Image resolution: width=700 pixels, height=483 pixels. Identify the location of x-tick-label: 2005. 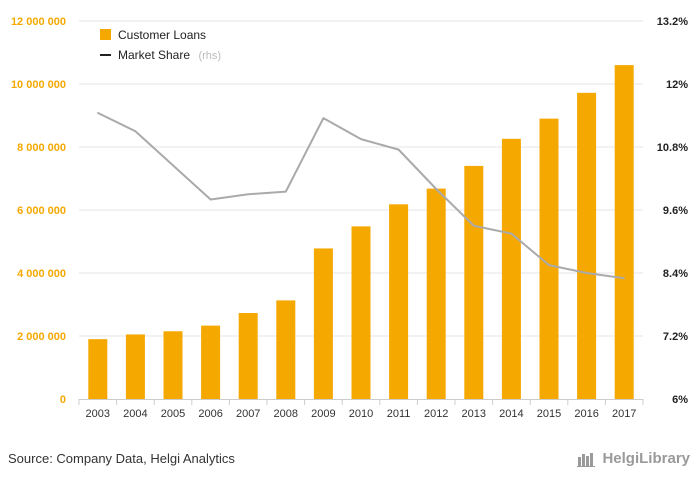
(173, 414).